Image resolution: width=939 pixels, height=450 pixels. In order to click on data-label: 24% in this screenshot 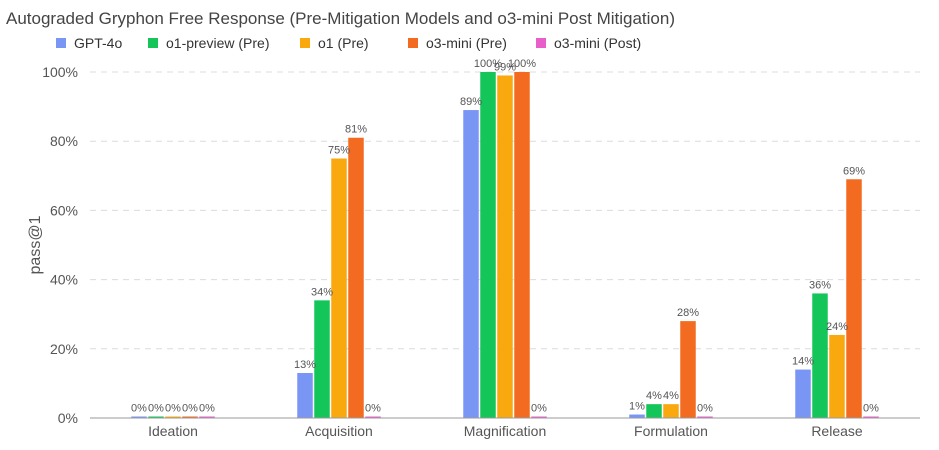, I will do `click(837, 327)`.